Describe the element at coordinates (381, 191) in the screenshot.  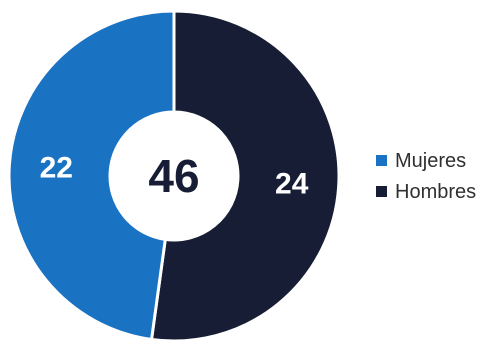
I see `legend-swatch-hombres` at that location.